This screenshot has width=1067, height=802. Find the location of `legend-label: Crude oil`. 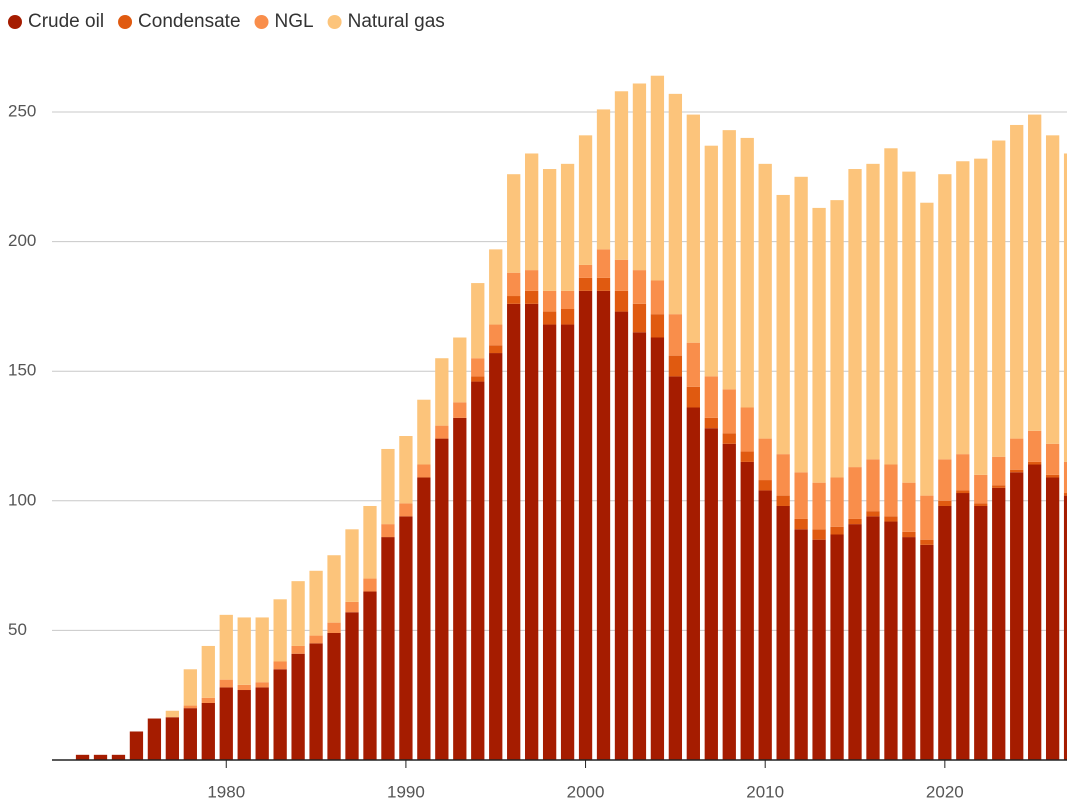

legend-label: Crude oil is located at coordinates (66, 21).